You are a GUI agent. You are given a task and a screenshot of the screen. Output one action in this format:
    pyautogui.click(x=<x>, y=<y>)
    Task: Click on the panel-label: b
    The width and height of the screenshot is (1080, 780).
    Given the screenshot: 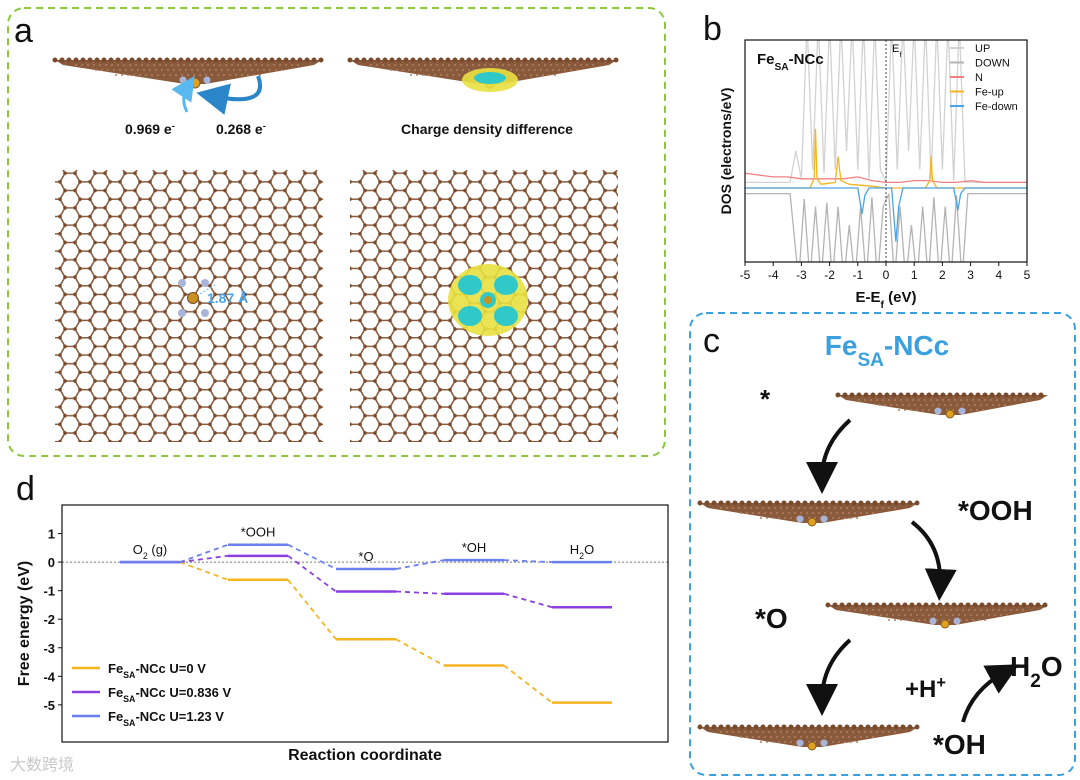 What is the action you would take?
    pyautogui.click(x=712, y=29)
    